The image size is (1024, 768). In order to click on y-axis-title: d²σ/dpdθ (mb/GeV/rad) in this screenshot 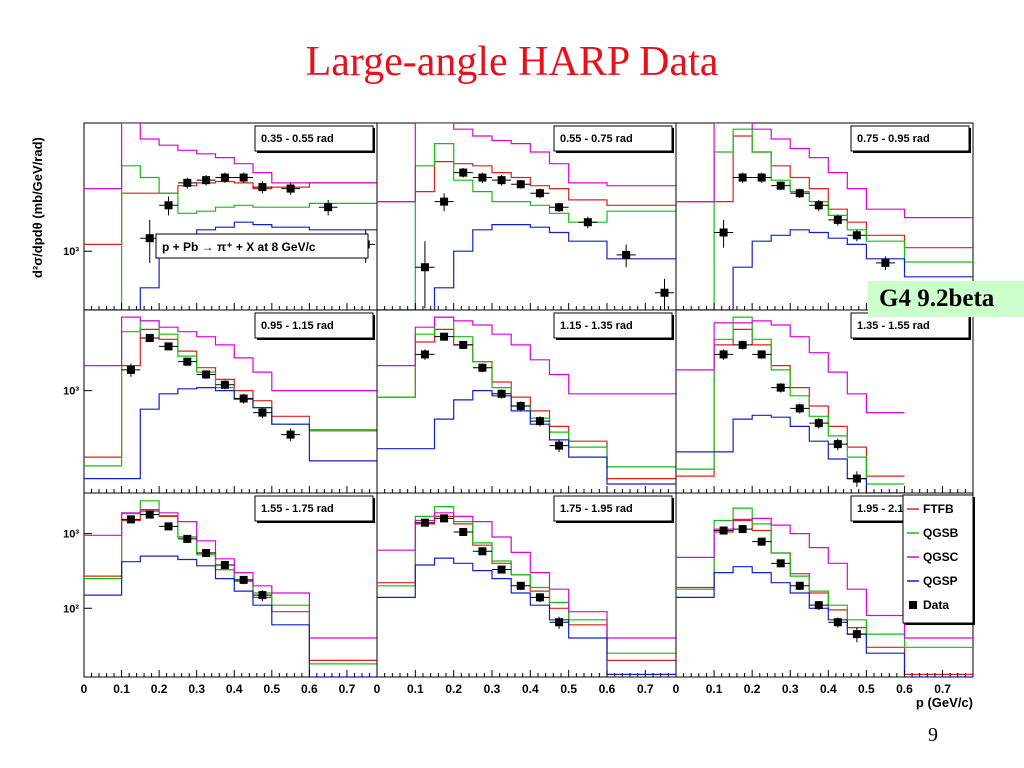, I will do `click(37, 207)`.